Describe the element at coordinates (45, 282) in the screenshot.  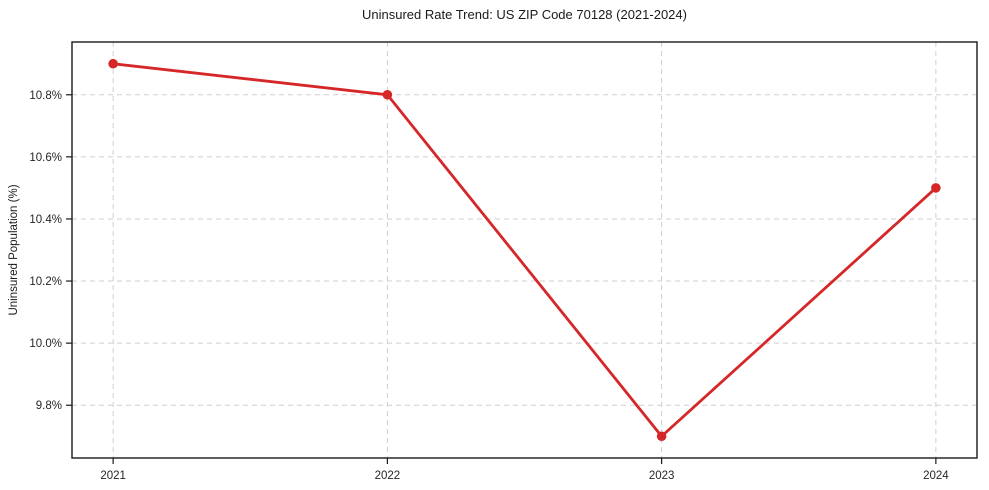
I see `y-tick-label: 10.2%` at that location.